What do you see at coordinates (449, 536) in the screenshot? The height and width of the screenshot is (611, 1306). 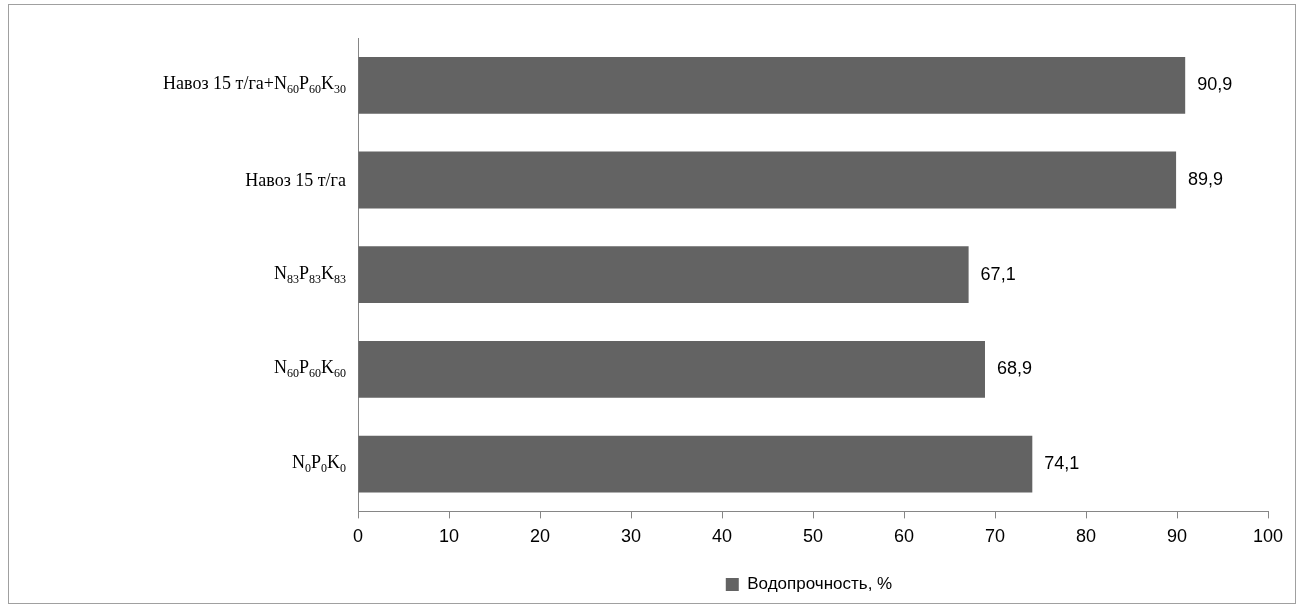 I see `x-tick-label: 10` at bounding box center [449, 536].